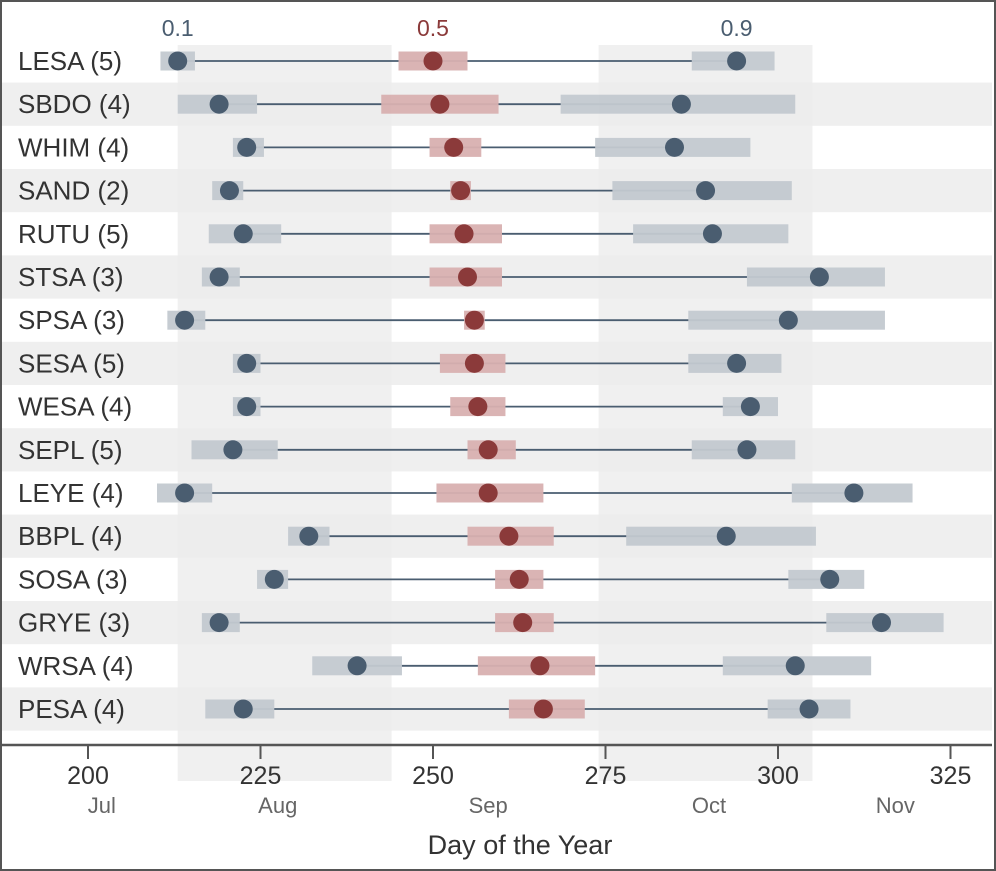 The image size is (996, 871). I want to click on quantile-label-0.9: 0.9, so click(737, 28).